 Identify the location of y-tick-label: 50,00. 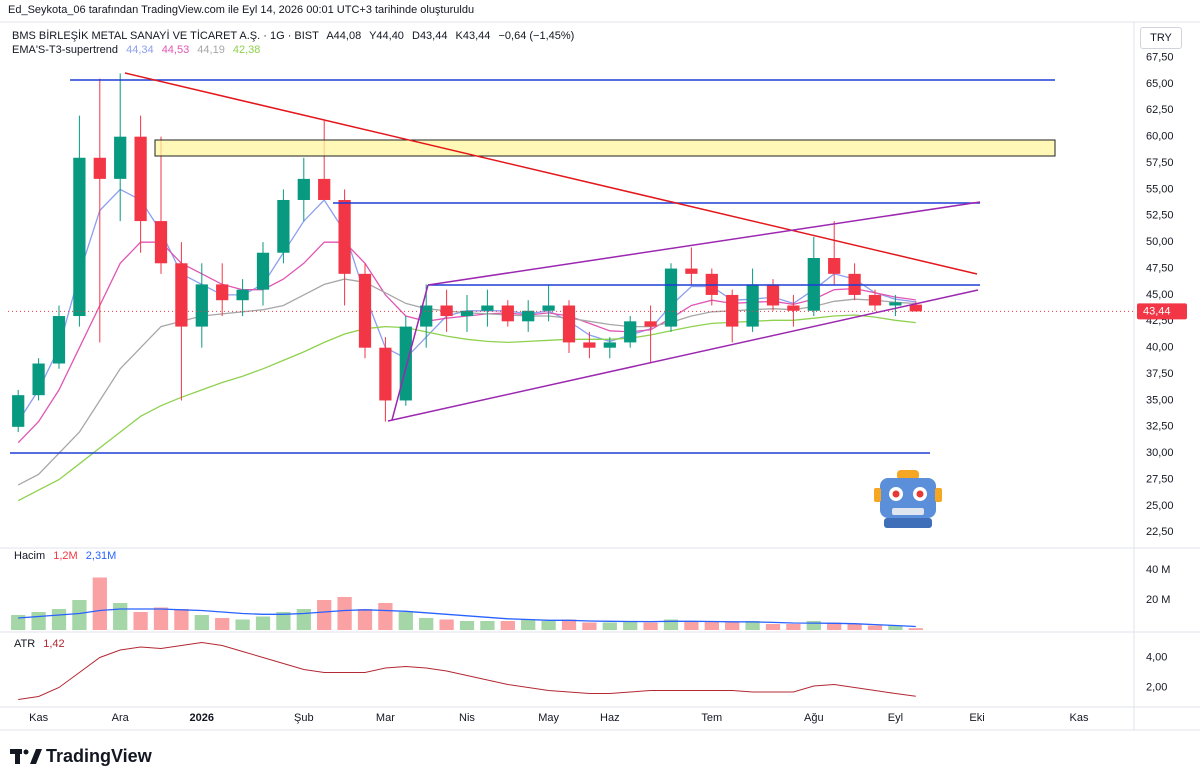
(1160, 242).